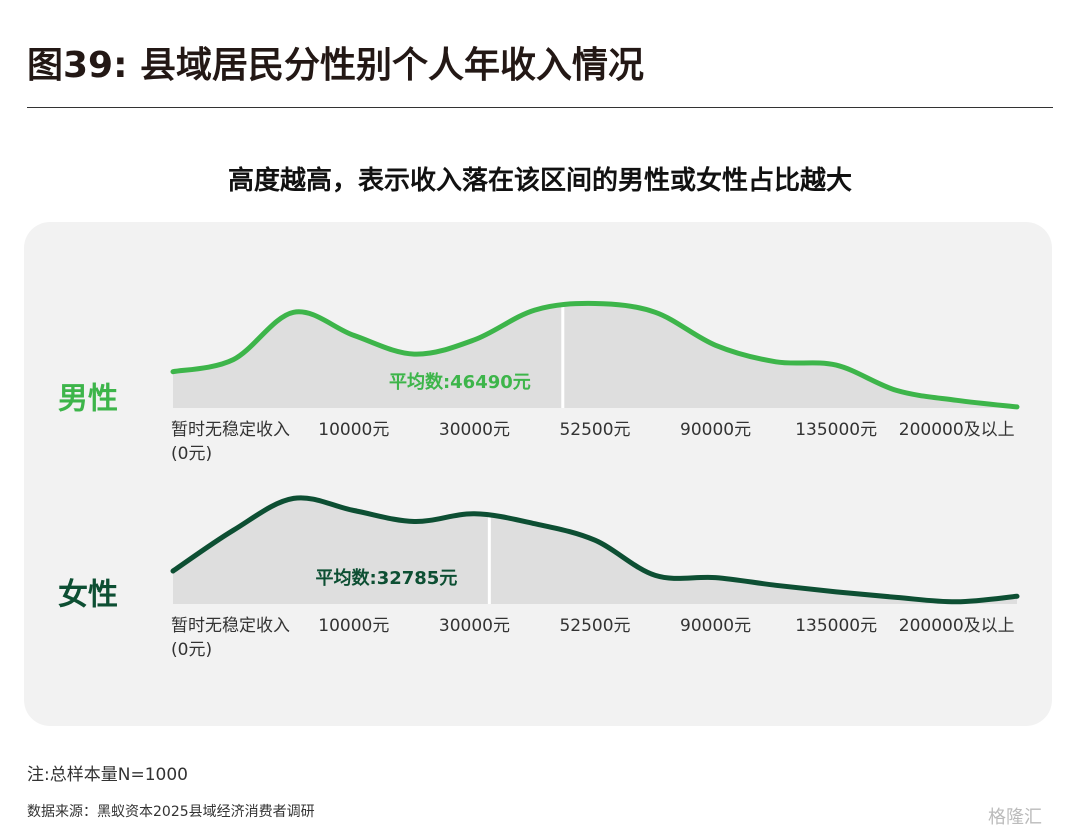 The width and height of the screenshot is (1080, 835). What do you see at coordinates (88, 595) in the screenshot?
I see `series-name: 女性` at bounding box center [88, 595].